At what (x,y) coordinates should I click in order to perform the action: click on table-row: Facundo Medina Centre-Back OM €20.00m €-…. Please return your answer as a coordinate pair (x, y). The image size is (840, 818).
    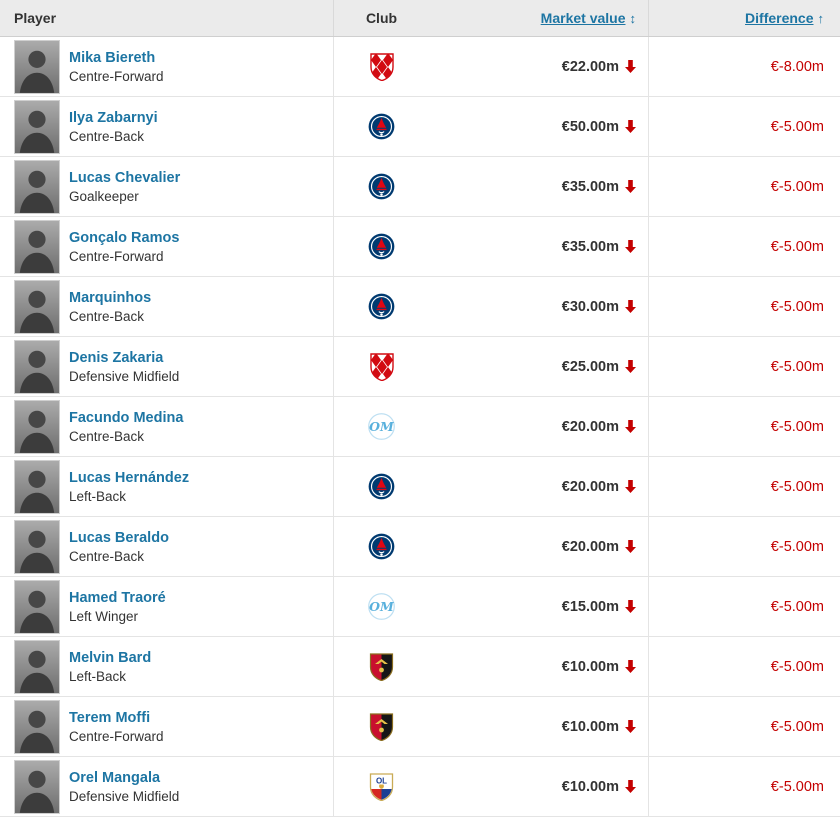
    Looking at the image, I should click on (420, 427).